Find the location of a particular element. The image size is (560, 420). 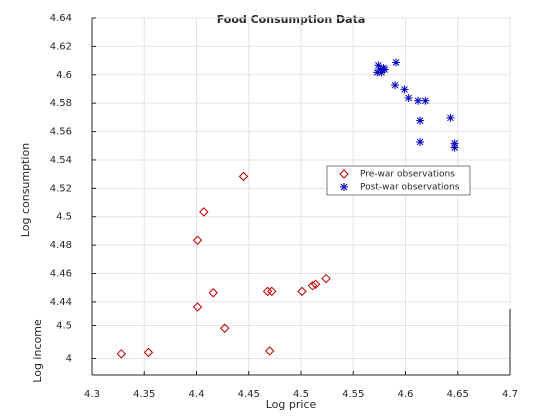

z-axis-label: Log consumption is located at coordinates (25, 190).